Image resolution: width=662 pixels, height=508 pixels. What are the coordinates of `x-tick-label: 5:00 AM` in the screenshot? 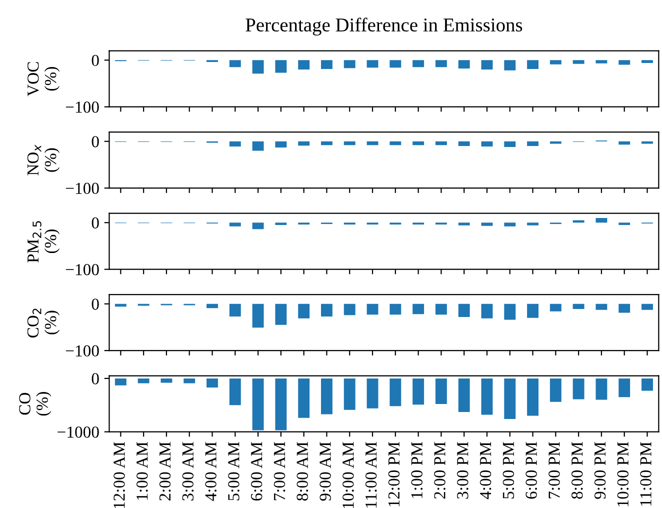 It's located at (234, 471).